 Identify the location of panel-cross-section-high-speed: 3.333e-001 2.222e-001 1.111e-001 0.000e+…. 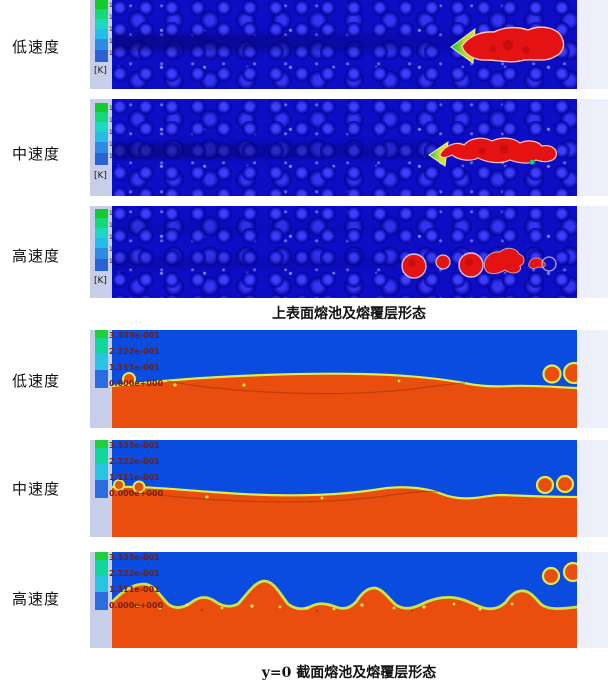
(349, 600).